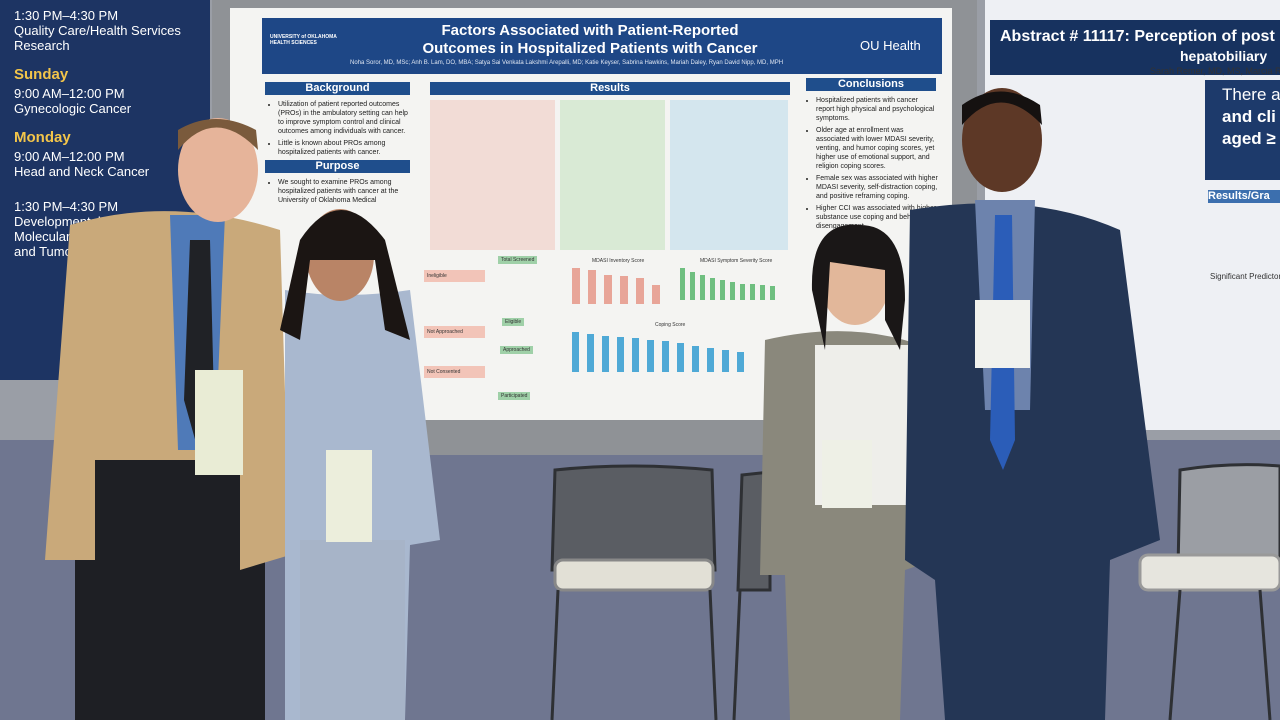  What do you see at coordinates (454, 276) in the screenshot?
I see `flow-box: Ineligible` at bounding box center [454, 276].